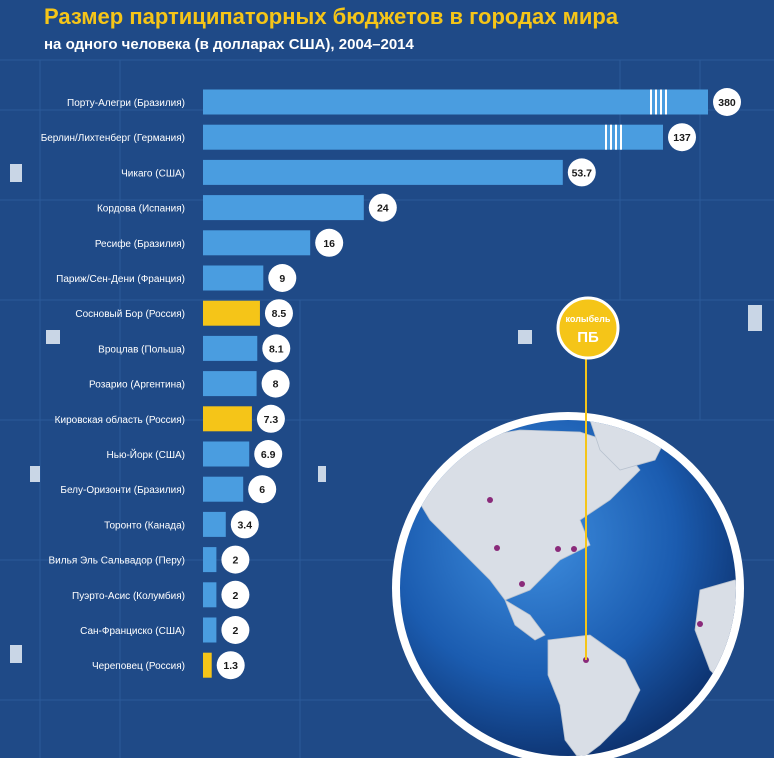 This screenshot has width=774, height=758. Describe the element at coordinates (137, 385) in the screenshot. I see `category-label: Розарио (Аргентина)` at that location.